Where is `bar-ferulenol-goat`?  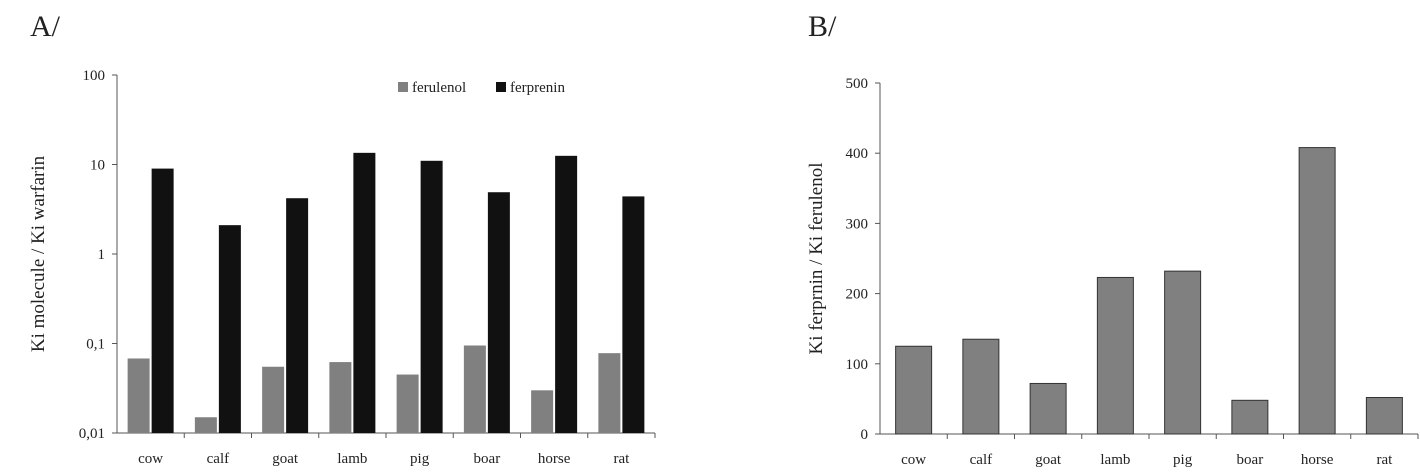 bar-ferulenol-goat is located at coordinates (273, 399).